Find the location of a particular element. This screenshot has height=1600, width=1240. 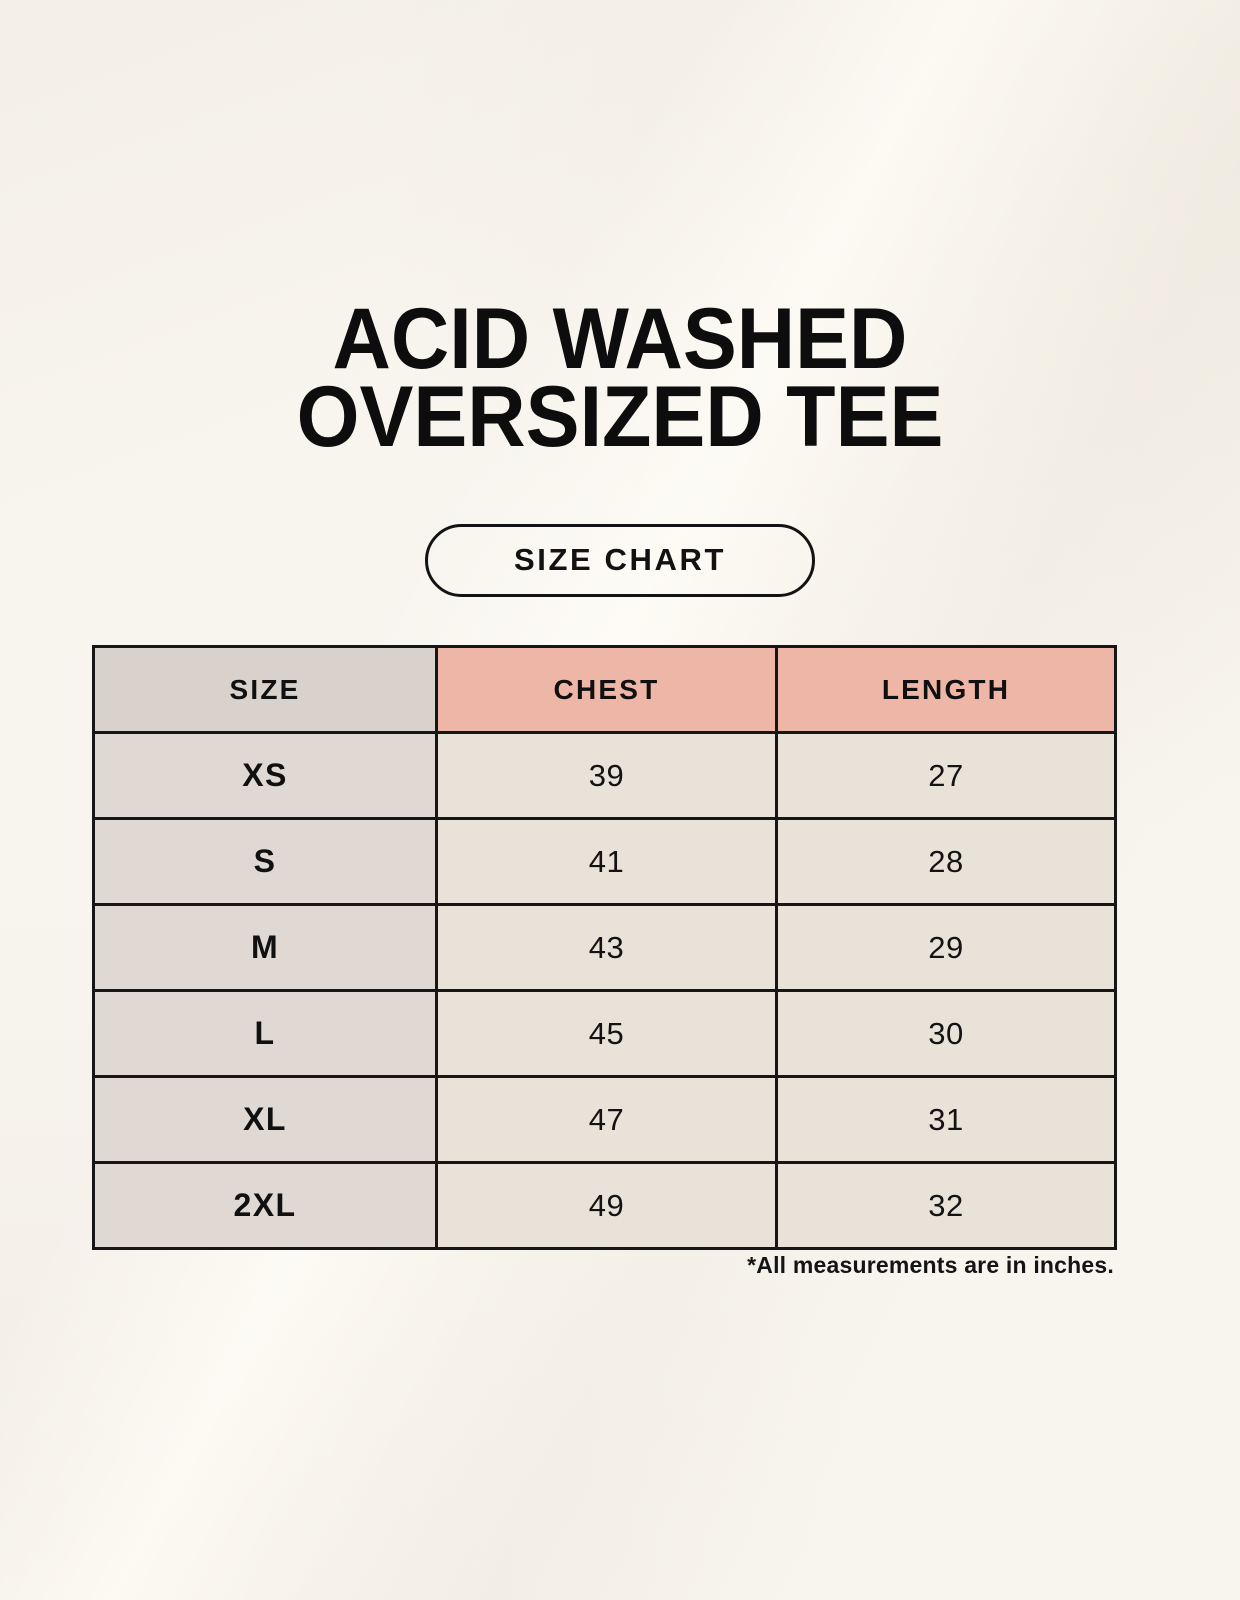

table-header: SIZE CHEST LENGTH is located at coordinates (604, 689).